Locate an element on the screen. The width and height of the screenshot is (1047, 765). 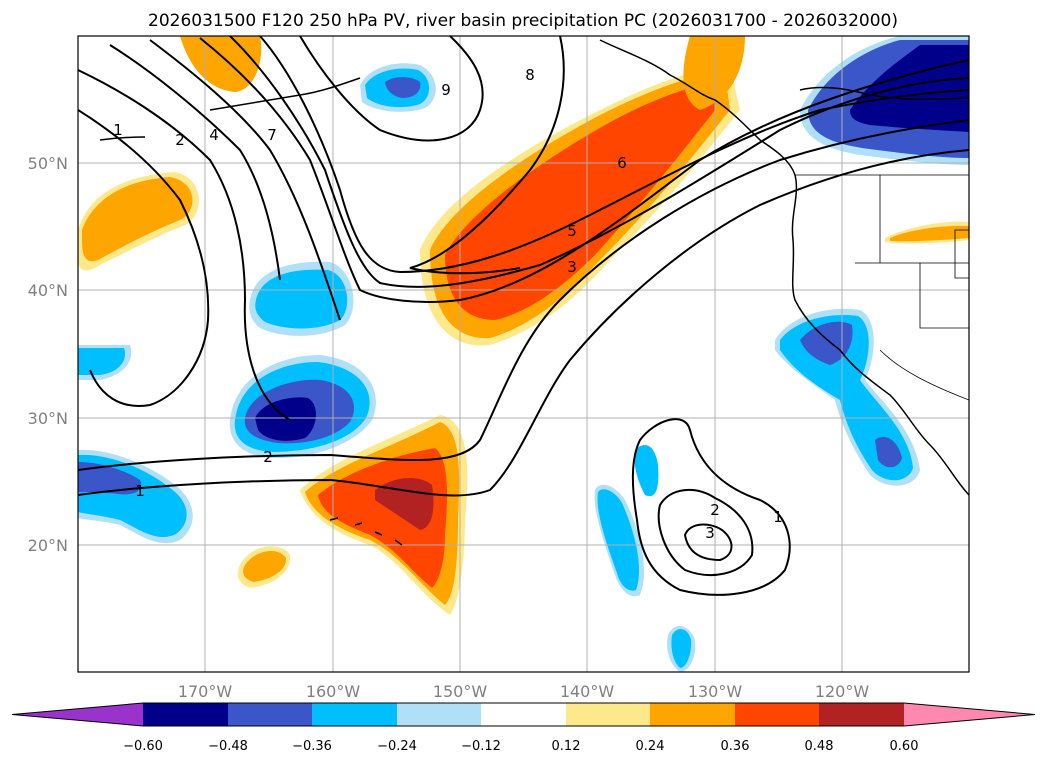
lat-label: 20°N is located at coordinates (48, 545).